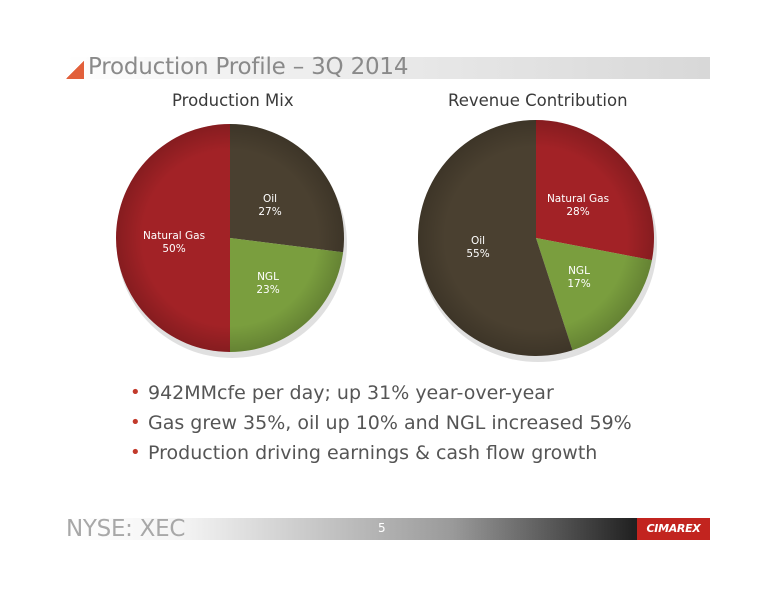 The image size is (776, 600). What do you see at coordinates (388, 529) in the screenshot?
I see `footer-bar` at bounding box center [388, 529].